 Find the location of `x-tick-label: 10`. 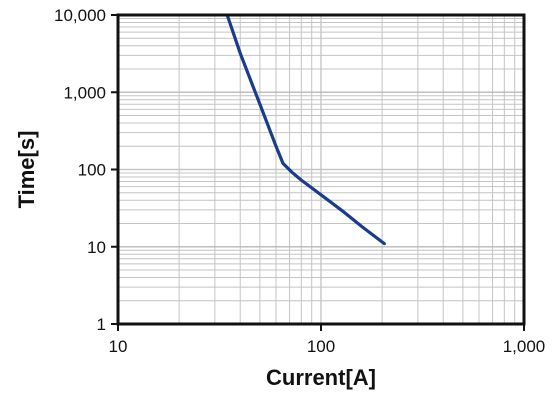

x-tick-label: 10 is located at coordinates (118, 346).